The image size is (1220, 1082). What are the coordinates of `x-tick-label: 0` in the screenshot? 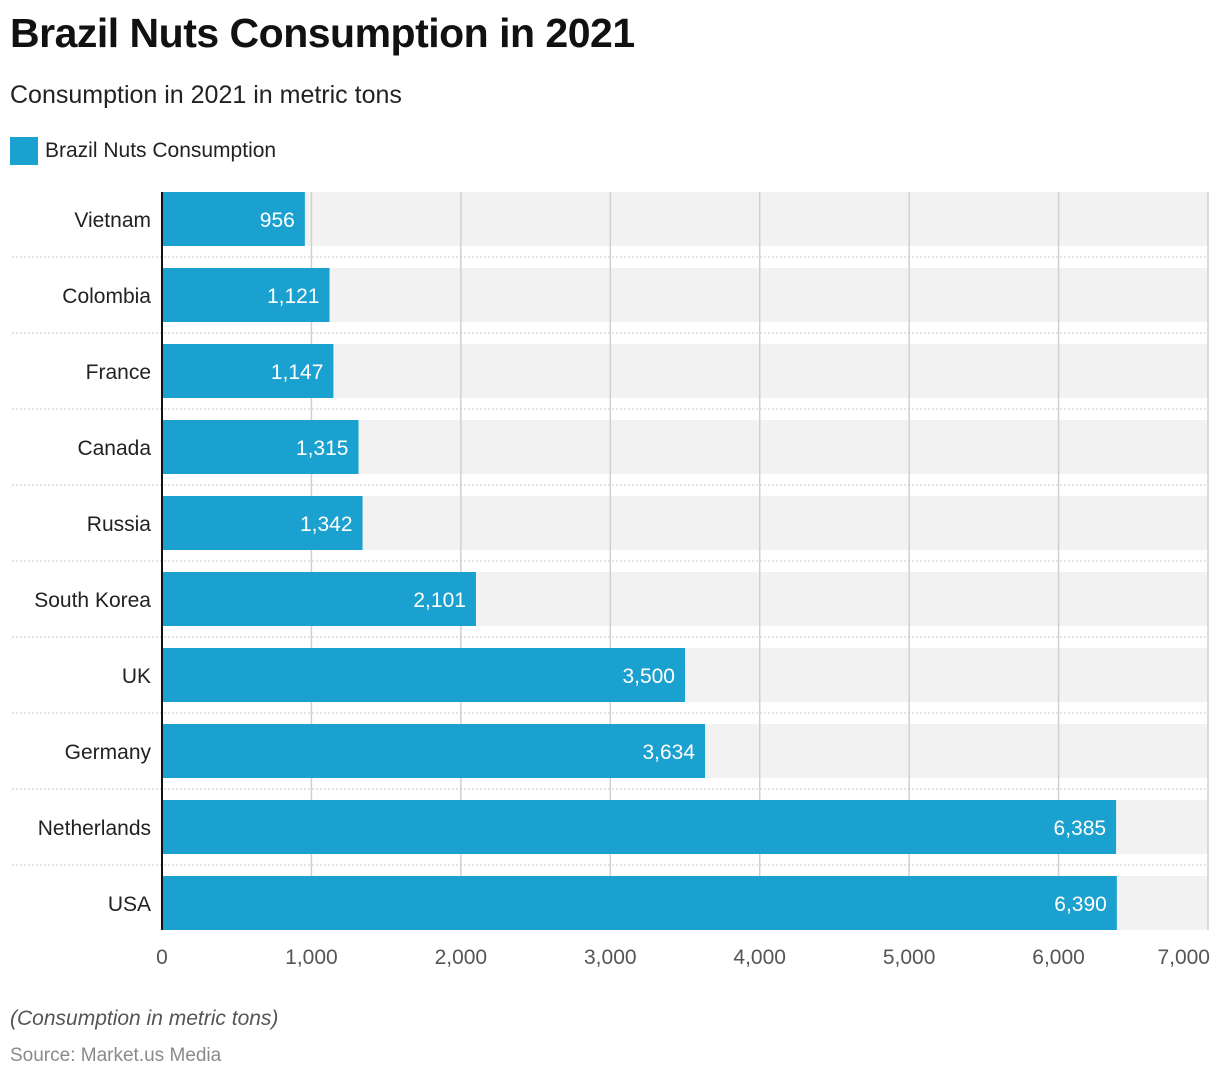 It's located at (162, 957).